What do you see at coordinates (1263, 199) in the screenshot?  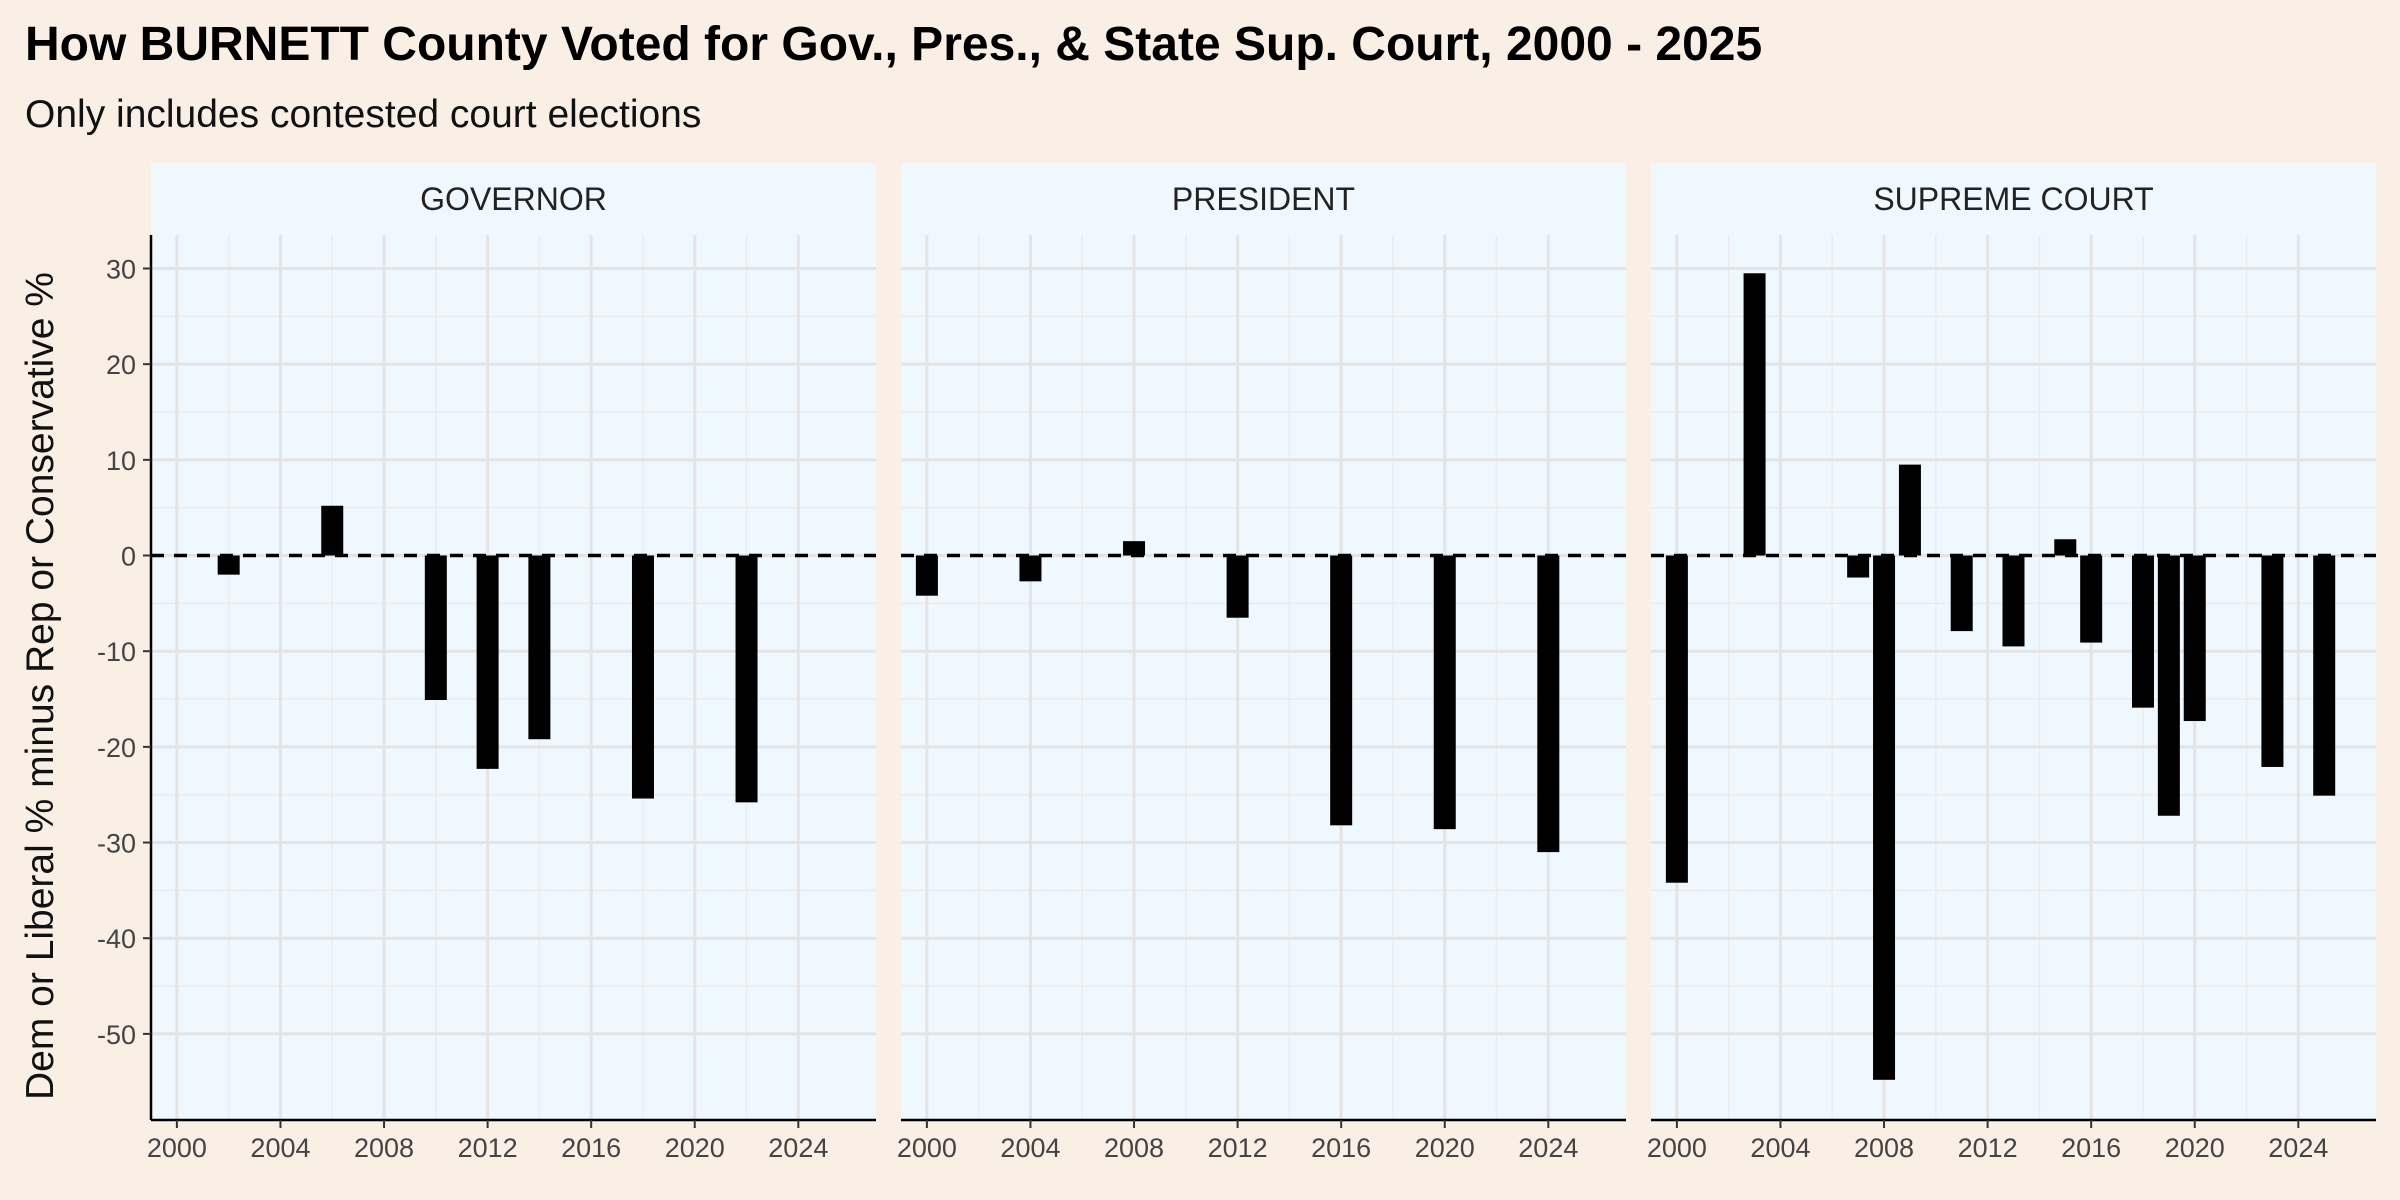 I see `facet-strip-label: PRESIDENT` at bounding box center [1263, 199].